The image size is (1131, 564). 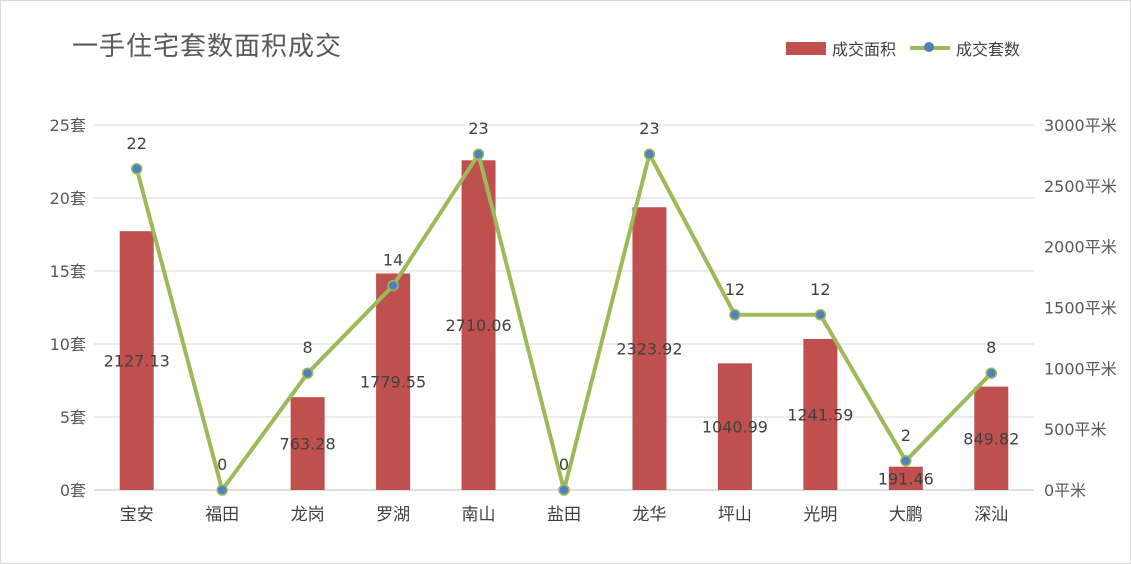 I want to click on y-right-tick-label: 3000平米, so click(x=1080, y=125).